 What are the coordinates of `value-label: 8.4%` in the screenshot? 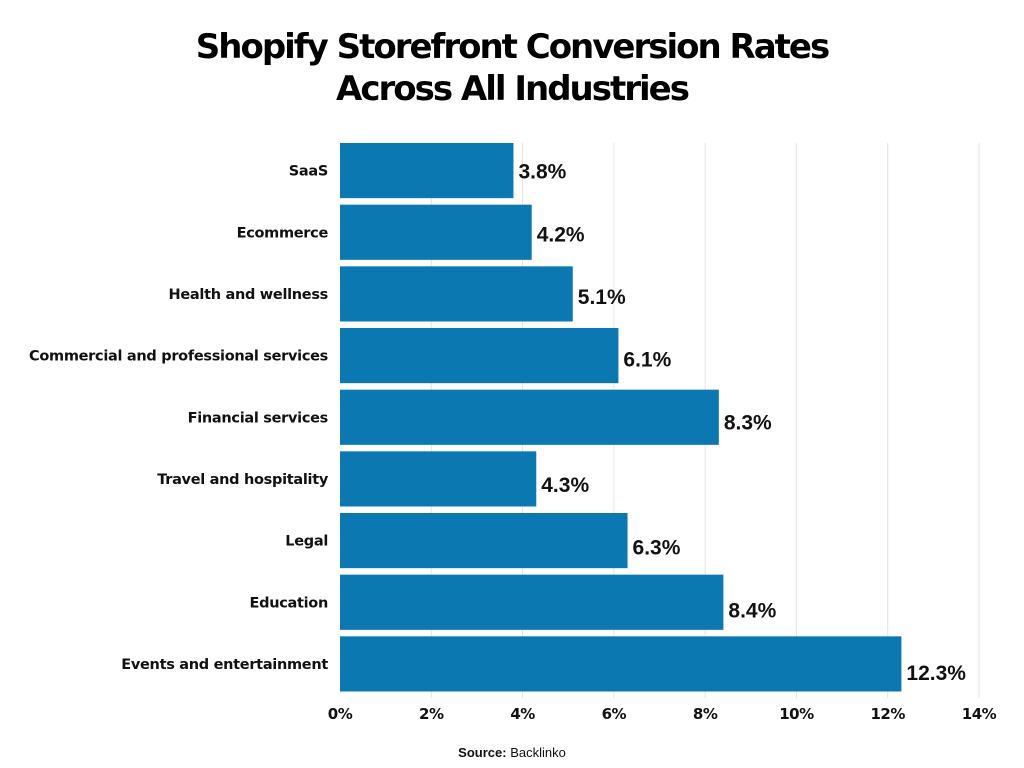 It's located at (752, 610).